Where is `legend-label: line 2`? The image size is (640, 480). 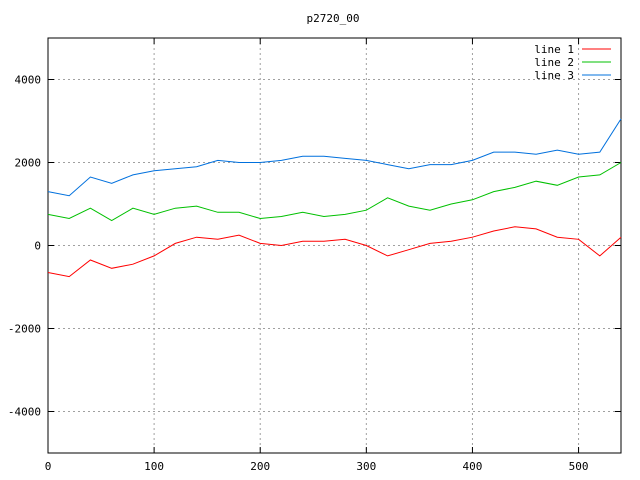
legend-label: line 2 is located at coordinates (554, 62).